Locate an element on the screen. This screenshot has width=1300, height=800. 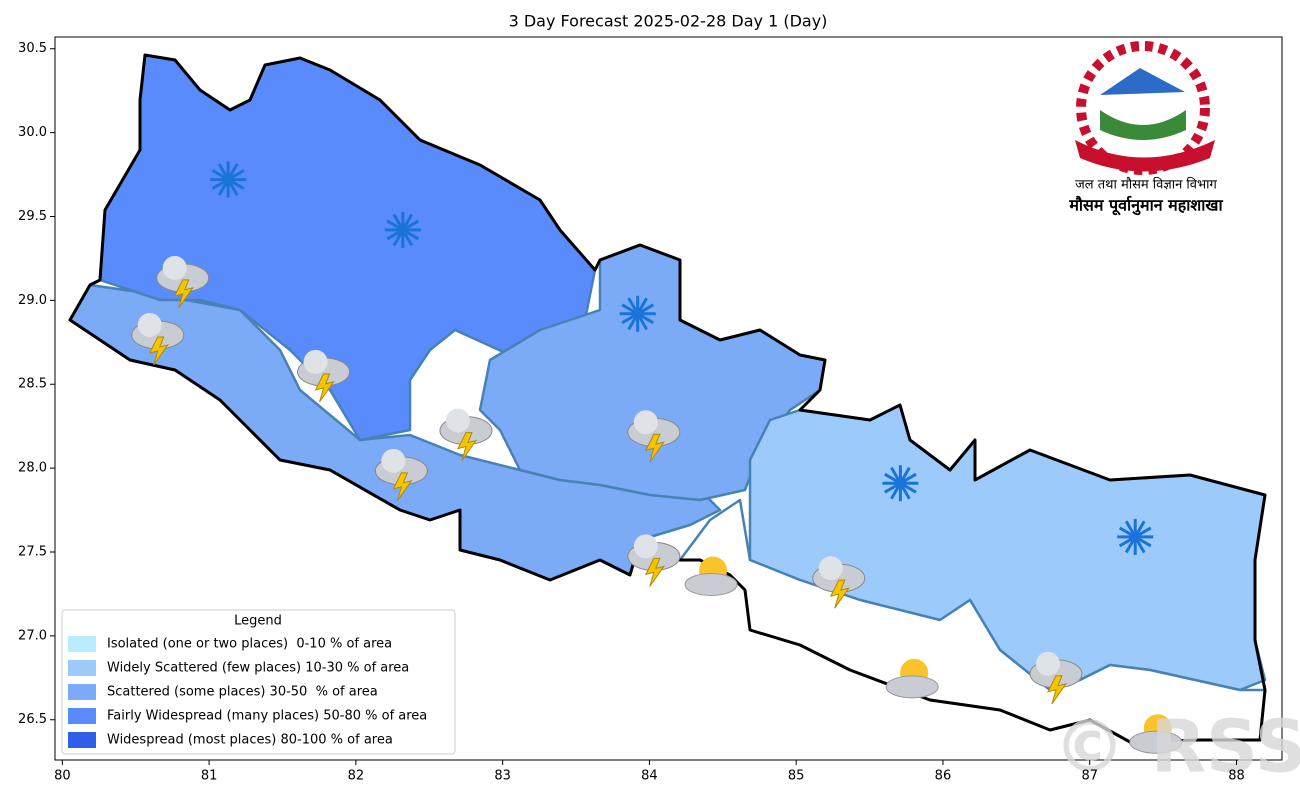
x-tick-label: 85 is located at coordinates (796, 776).